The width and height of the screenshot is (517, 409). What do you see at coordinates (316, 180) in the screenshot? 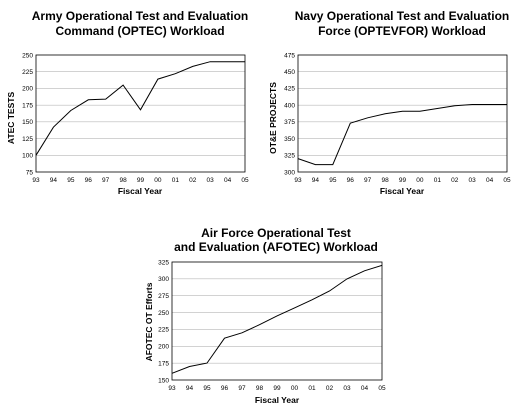
I see `navy-x-tick-label: 94` at bounding box center [316, 180].